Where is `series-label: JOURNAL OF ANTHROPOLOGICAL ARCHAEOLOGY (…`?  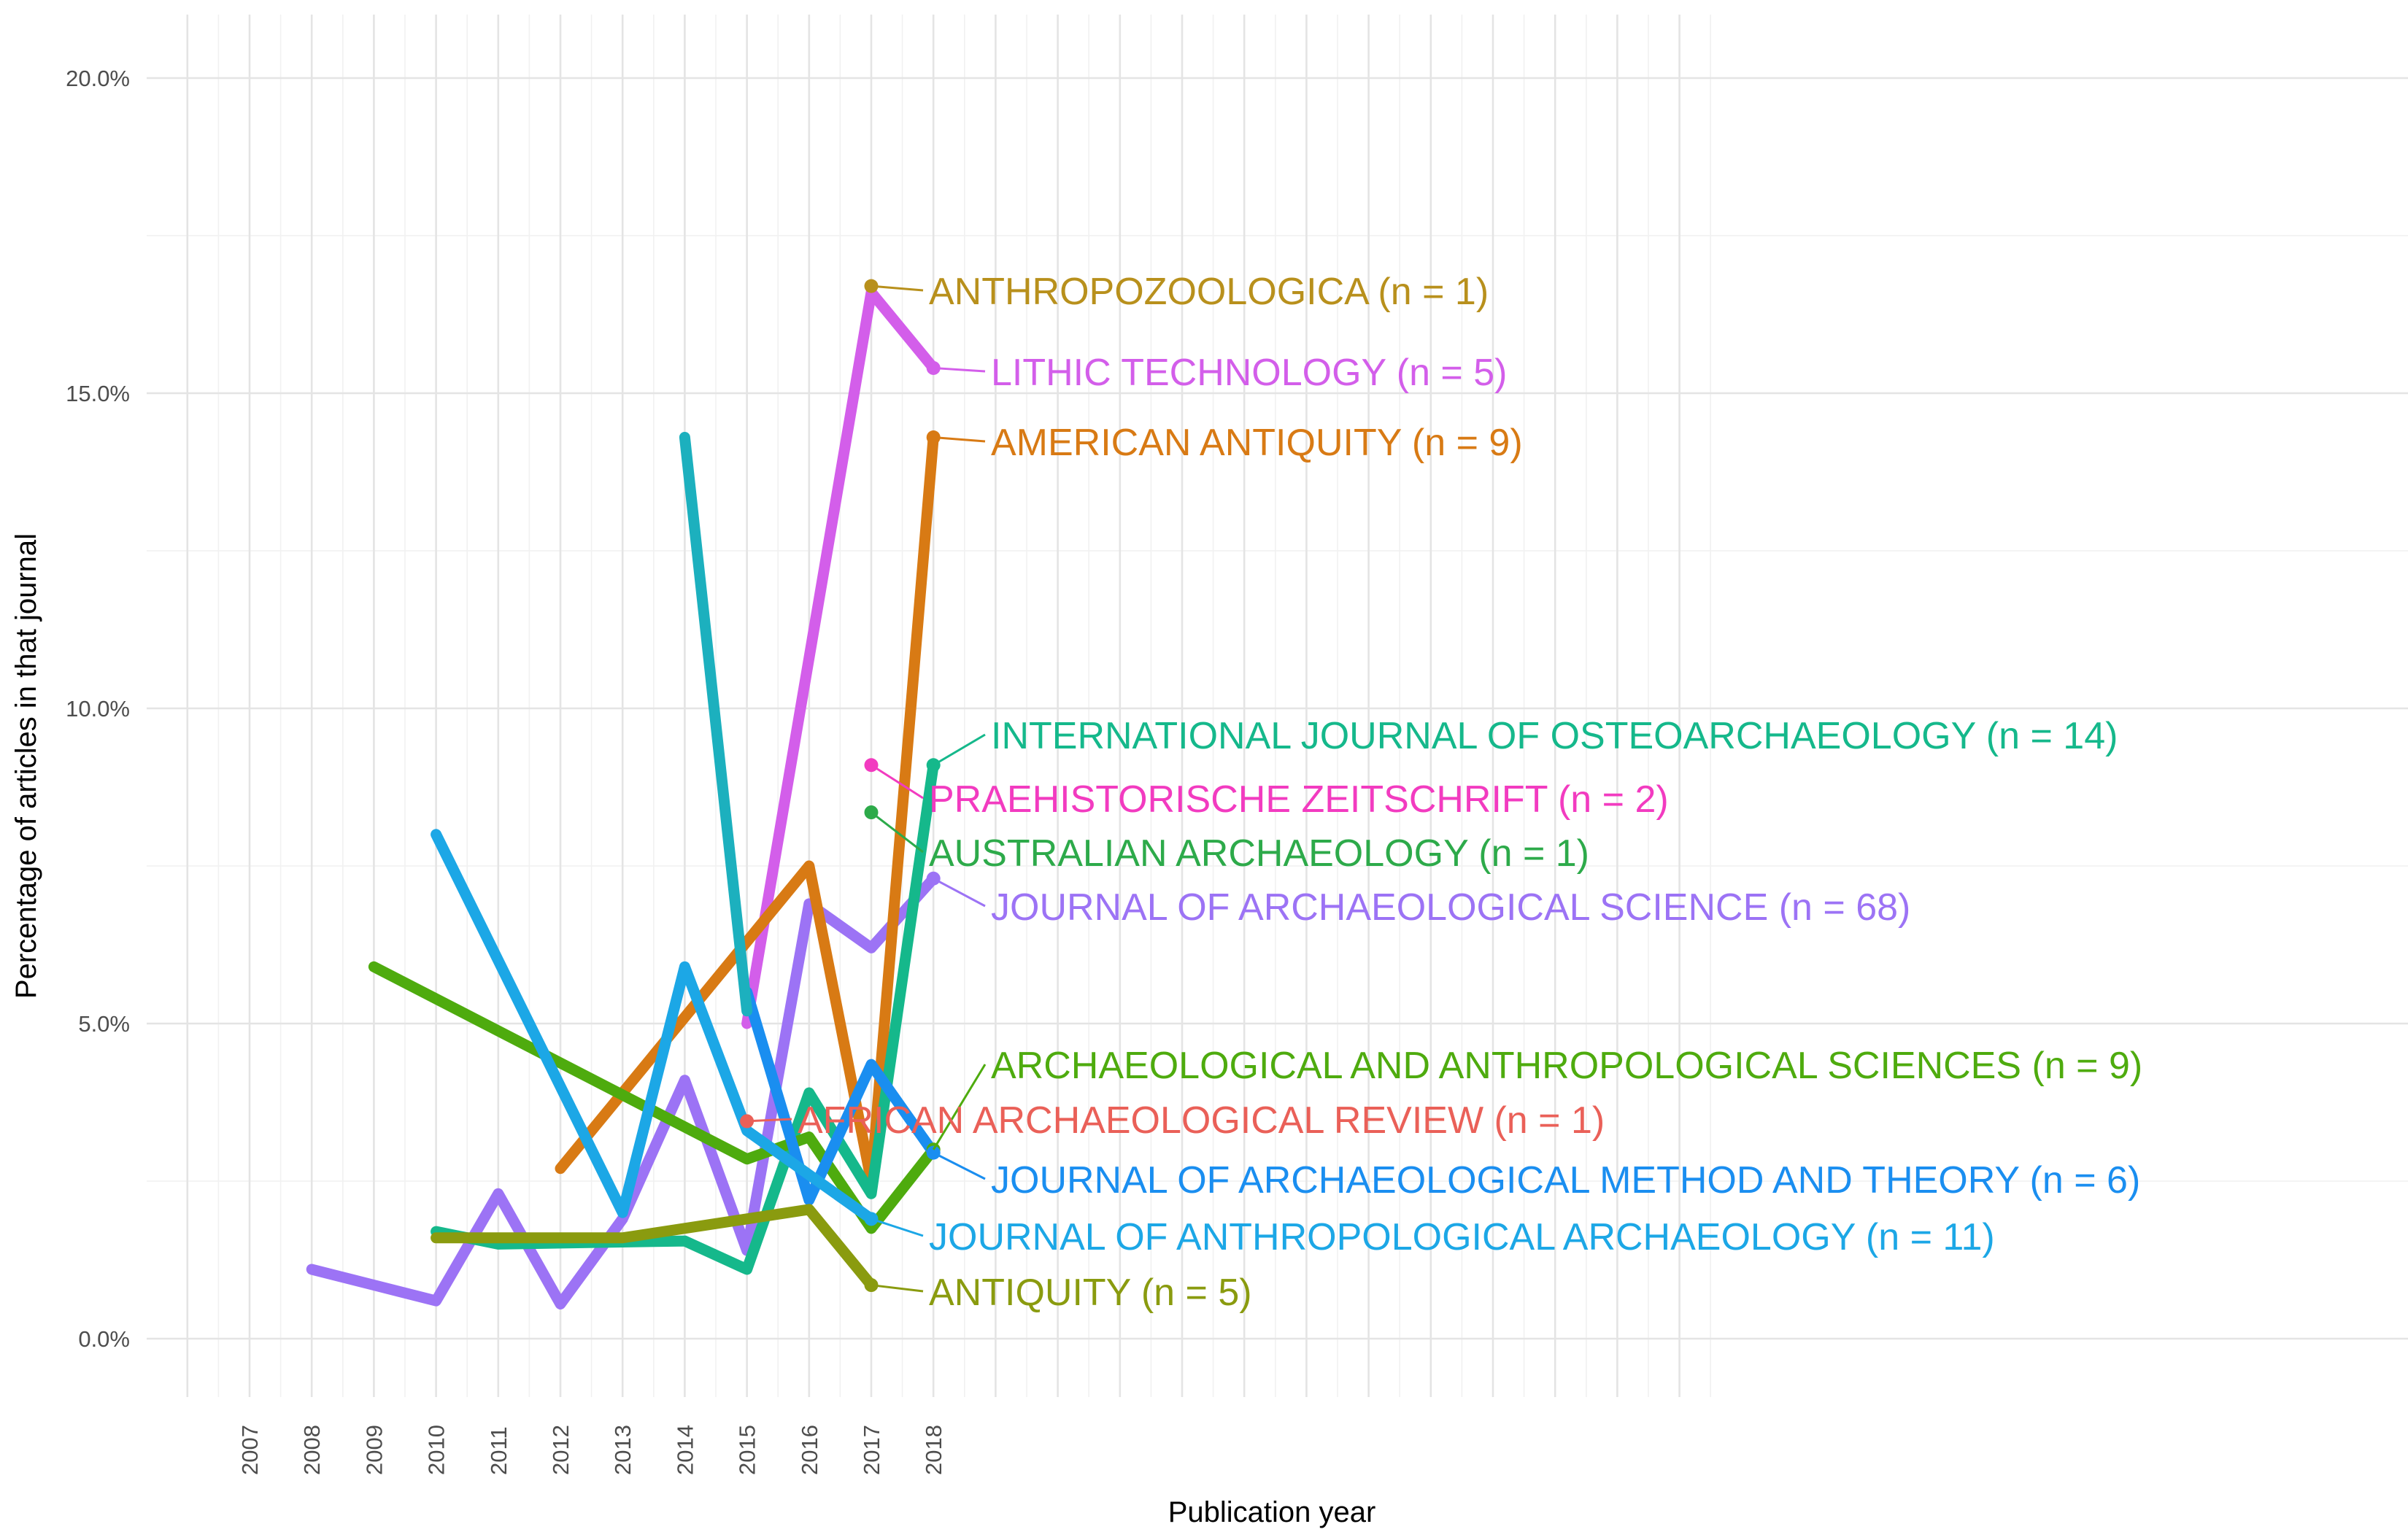
series-label: JOURNAL OF ANTHROPOLOGICAL ARCHAEOLOGY (… is located at coordinates (1462, 1237).